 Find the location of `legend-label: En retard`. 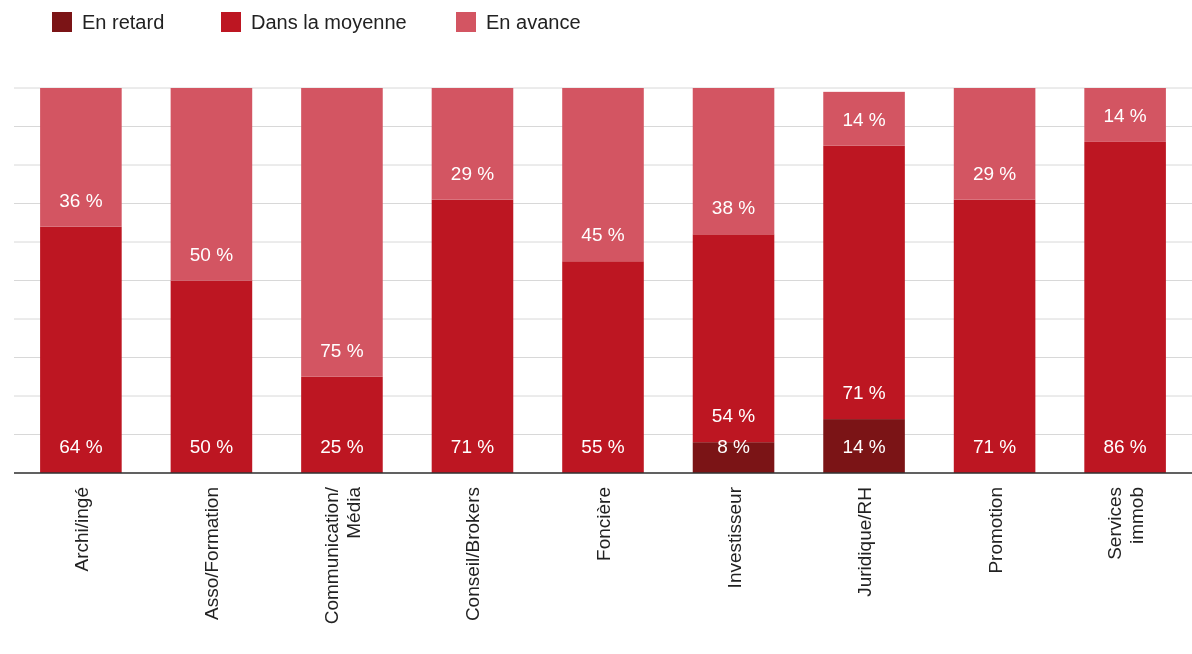

legend-label: En retard is located at coordinates (123, 22).